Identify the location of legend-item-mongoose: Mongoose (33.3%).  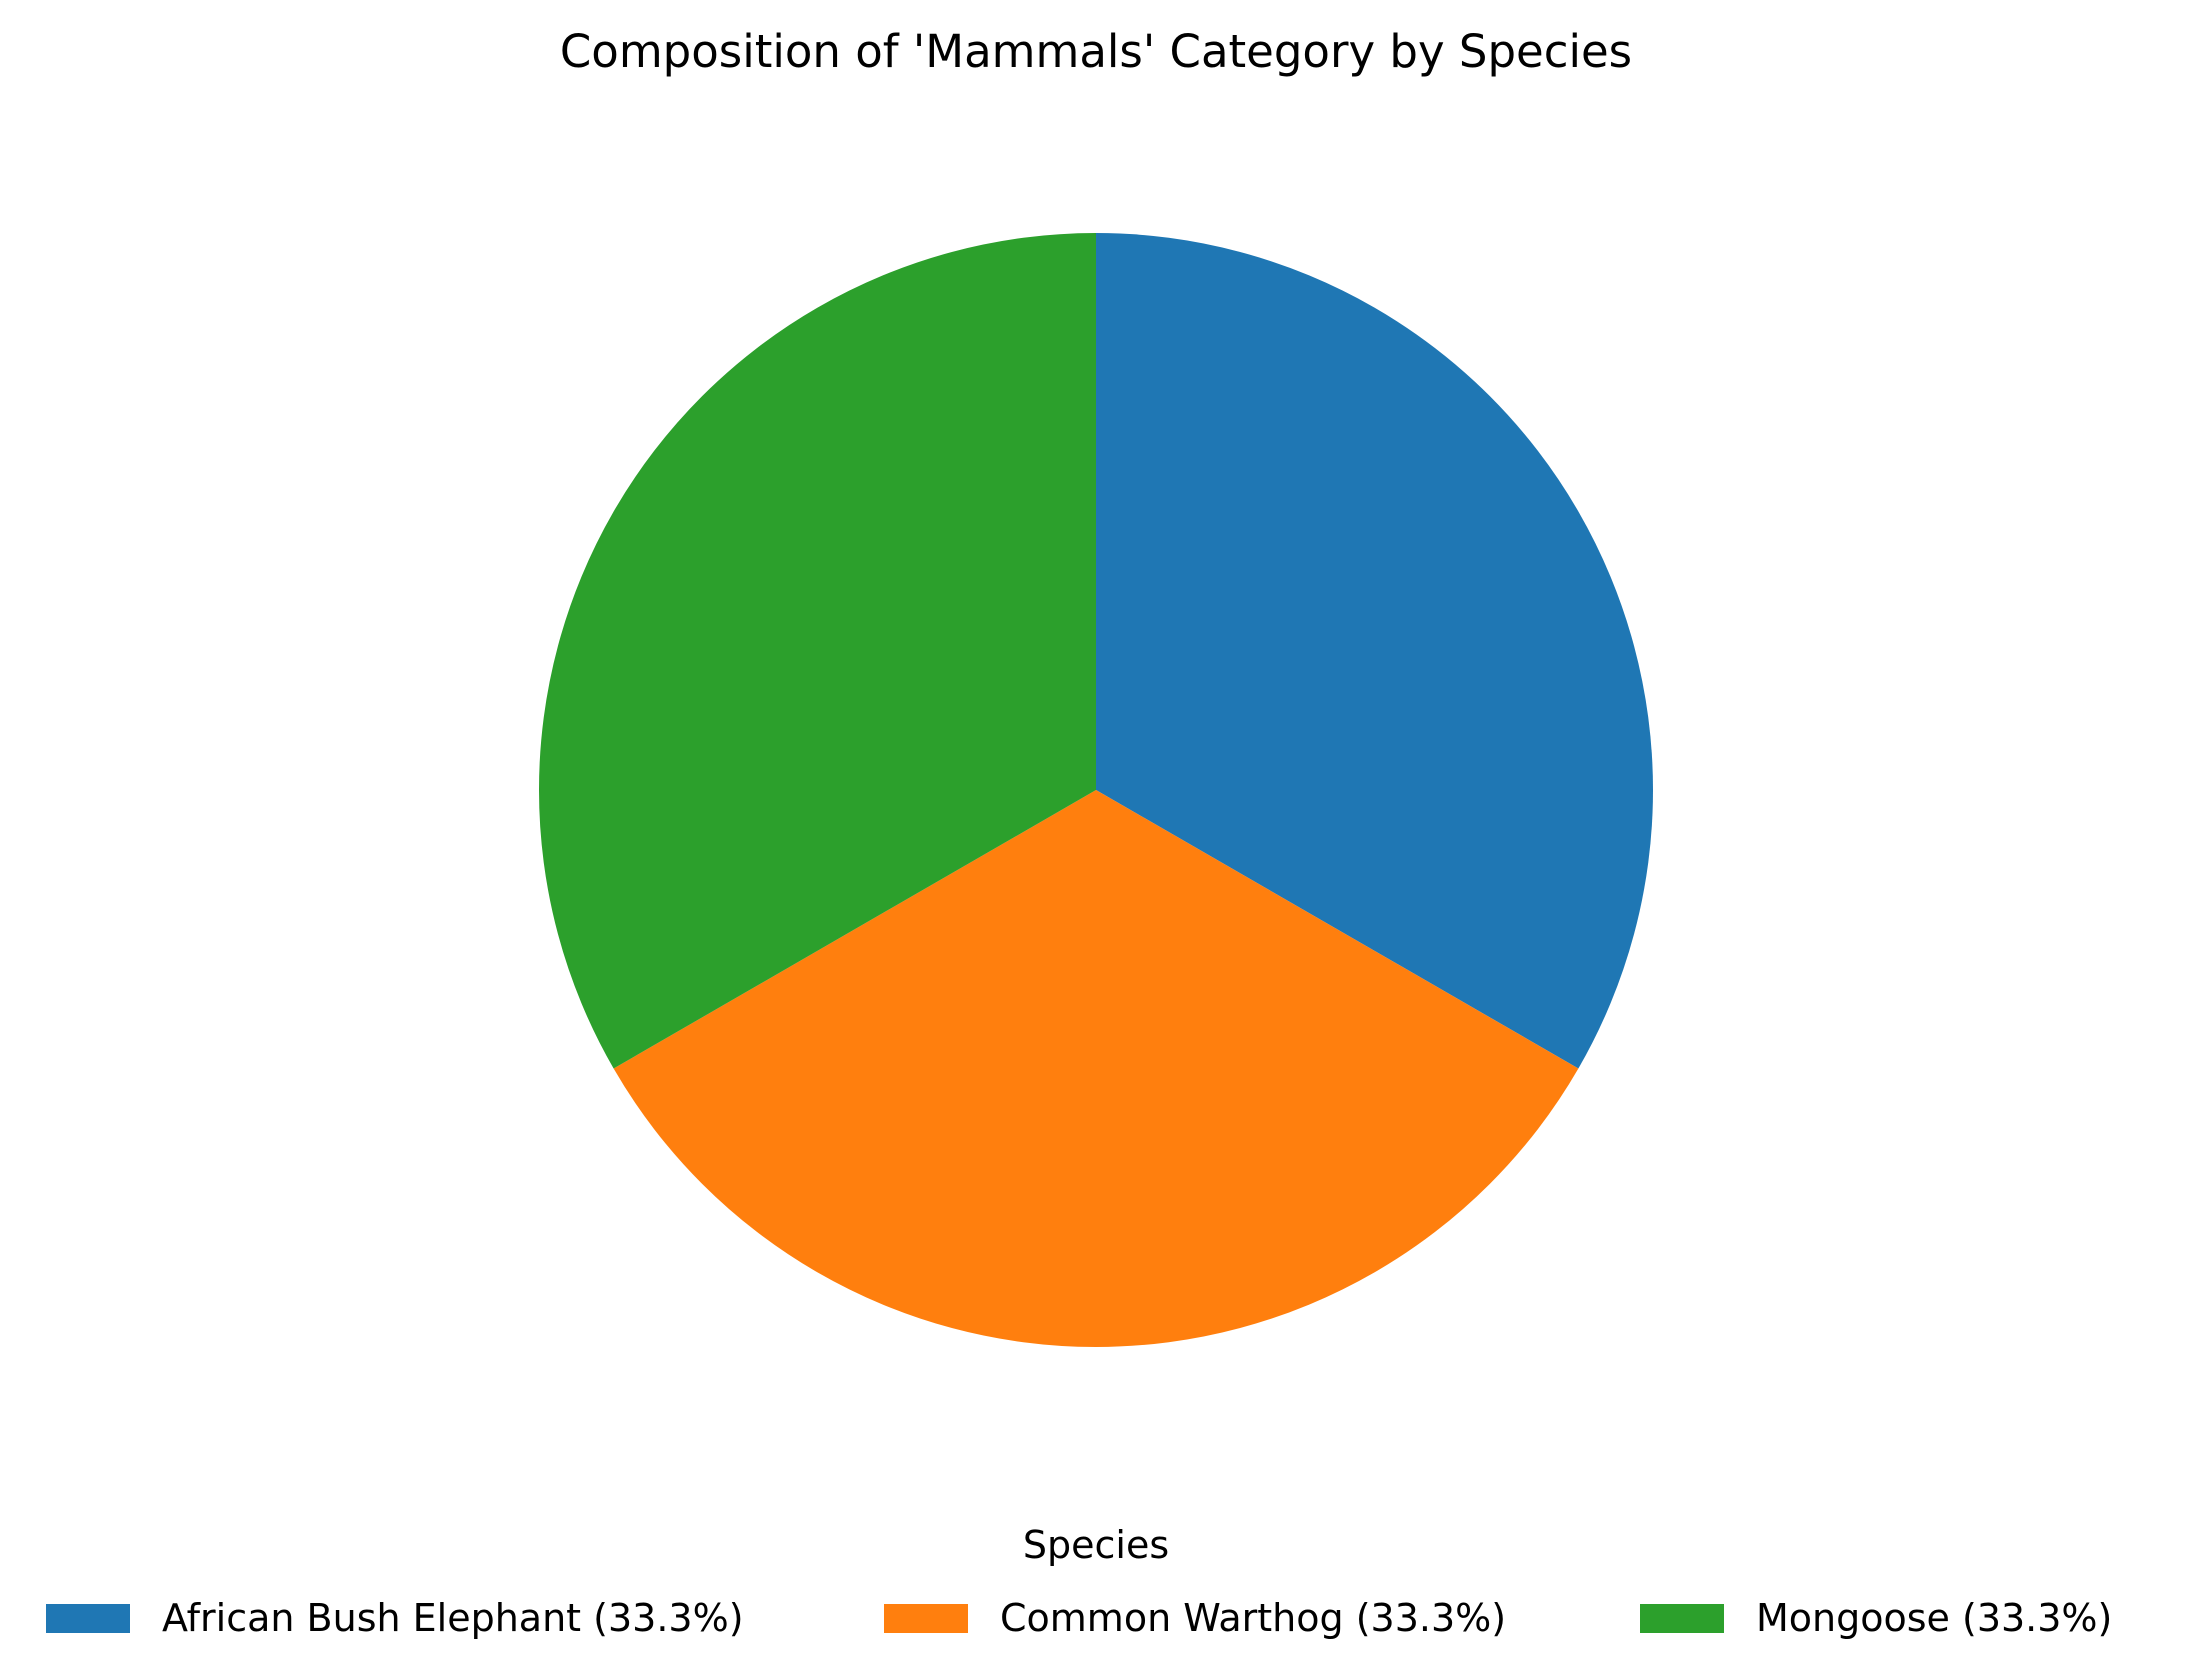
(1876, 1618).